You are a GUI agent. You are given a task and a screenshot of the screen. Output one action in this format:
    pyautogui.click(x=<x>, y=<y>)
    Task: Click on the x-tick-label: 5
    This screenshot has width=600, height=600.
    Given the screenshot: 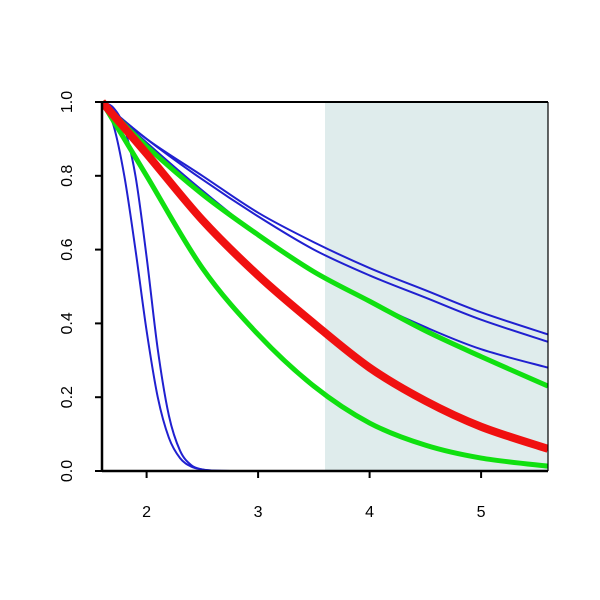 What is the action you would take?
    pyautogui.click(x=481, y=512)
    